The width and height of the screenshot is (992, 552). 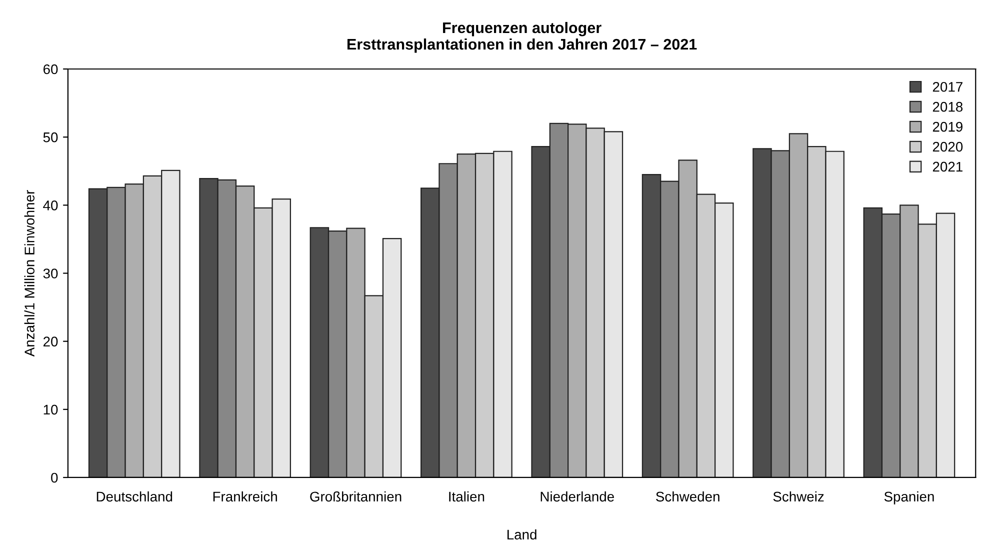 I want to click on legend-label: 2020, so click(x=947, y=147).